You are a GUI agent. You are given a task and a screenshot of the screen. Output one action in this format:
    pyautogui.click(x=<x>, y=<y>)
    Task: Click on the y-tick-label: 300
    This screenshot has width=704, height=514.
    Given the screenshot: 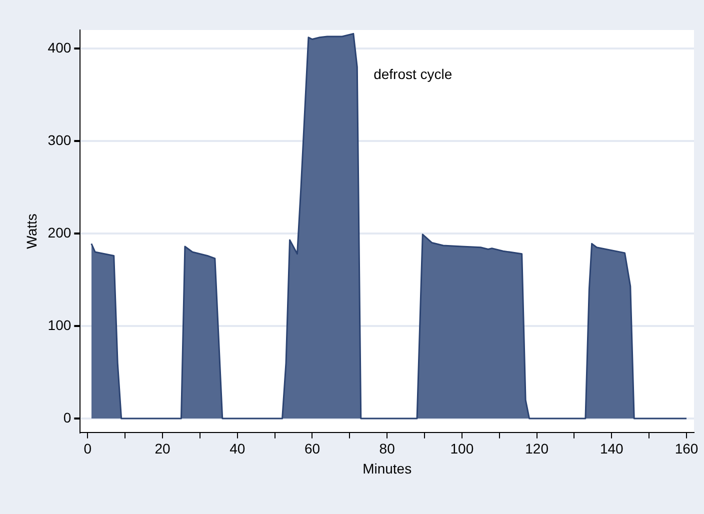 What is the action you would take?
    pyautogui.click(x=60, y=140)
    